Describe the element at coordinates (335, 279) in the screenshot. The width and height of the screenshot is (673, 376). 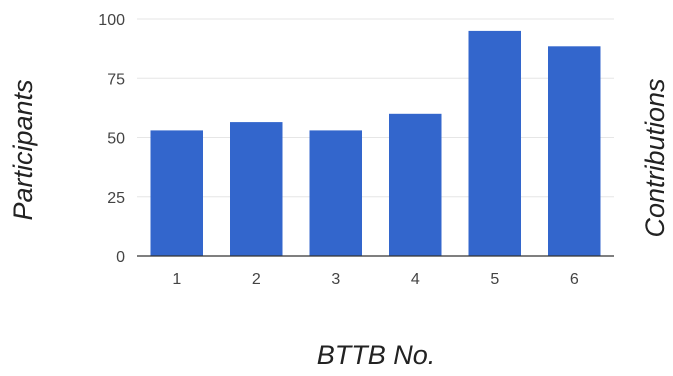
I see `x-tick-label: 3` at that location.